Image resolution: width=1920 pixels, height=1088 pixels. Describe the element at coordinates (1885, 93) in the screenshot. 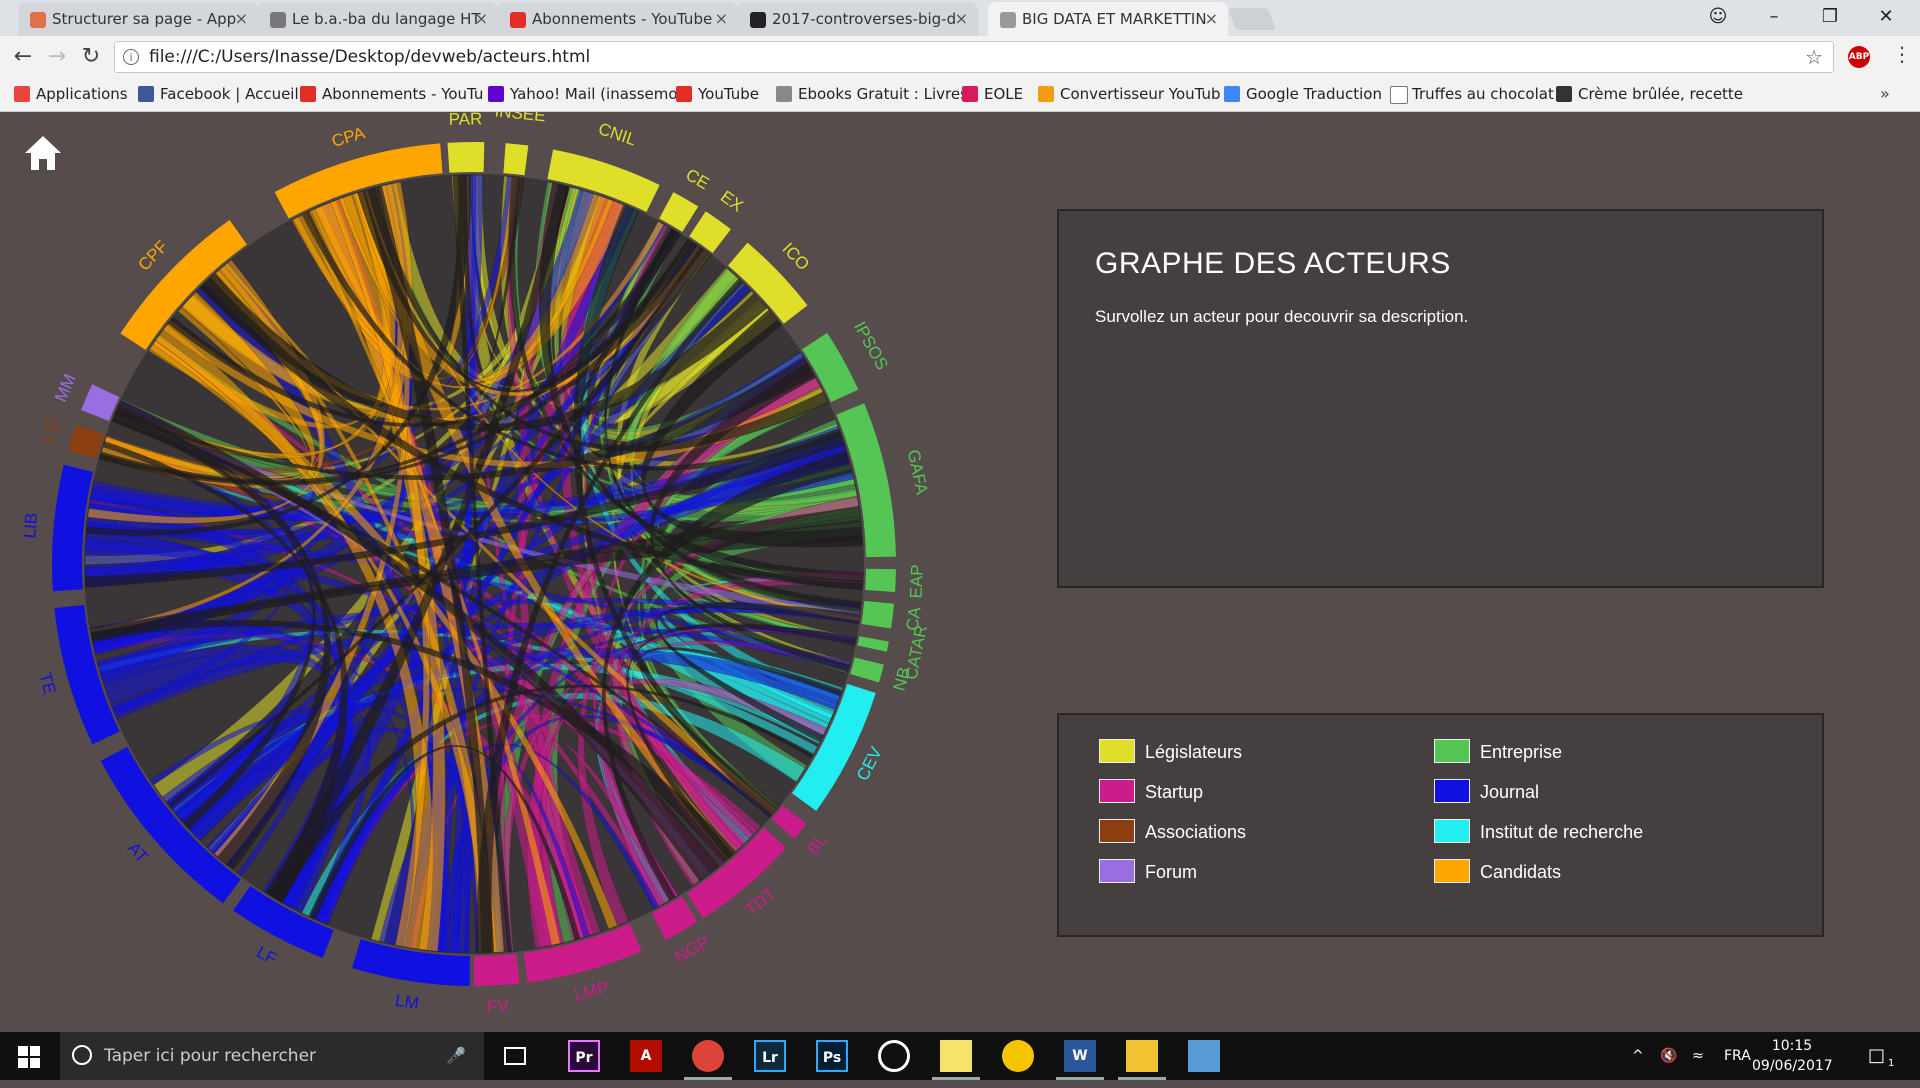

I see `more-bookmarks-icon: »` at that location.